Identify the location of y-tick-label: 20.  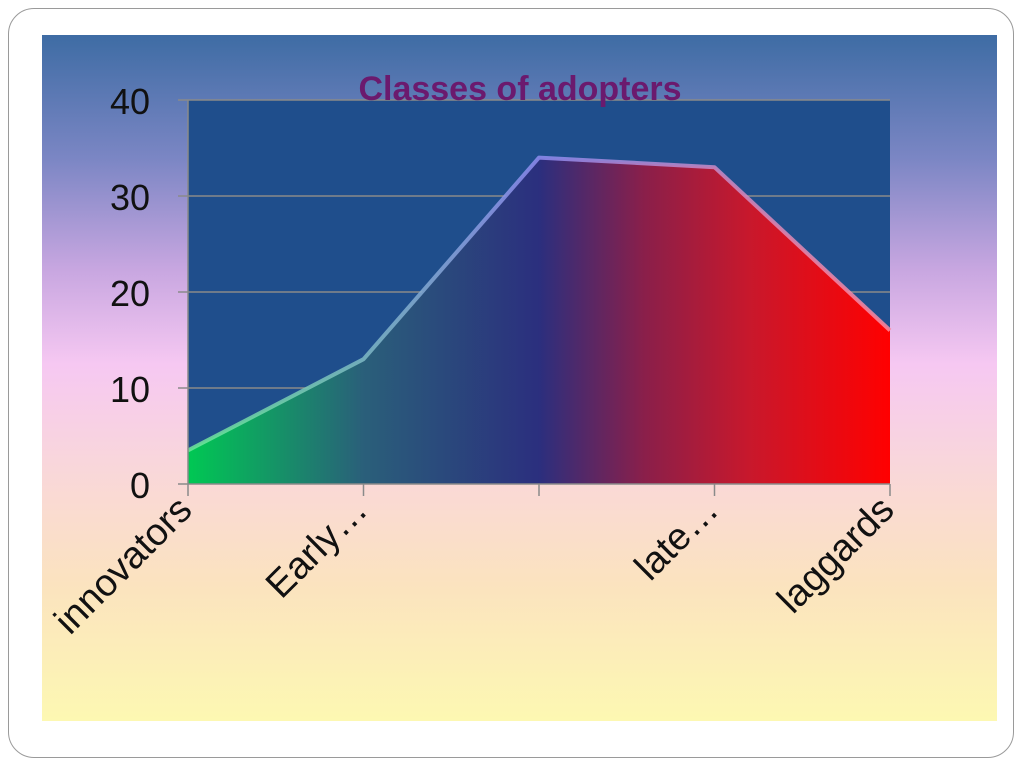
(130, 293).